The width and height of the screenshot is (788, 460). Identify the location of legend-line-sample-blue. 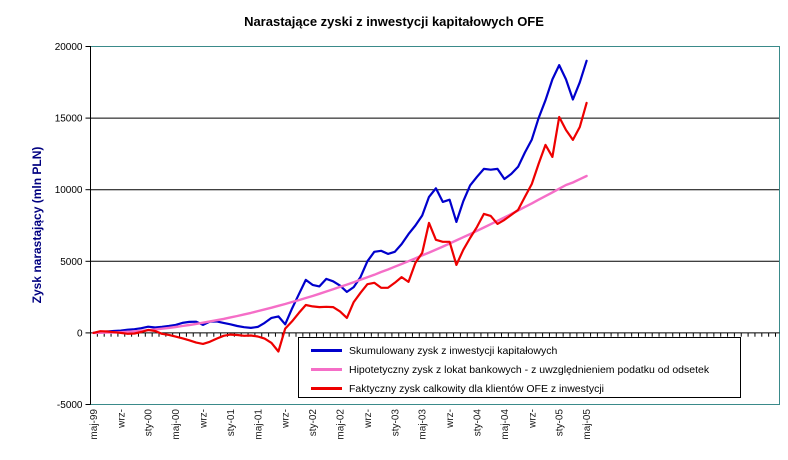
(326, 350).